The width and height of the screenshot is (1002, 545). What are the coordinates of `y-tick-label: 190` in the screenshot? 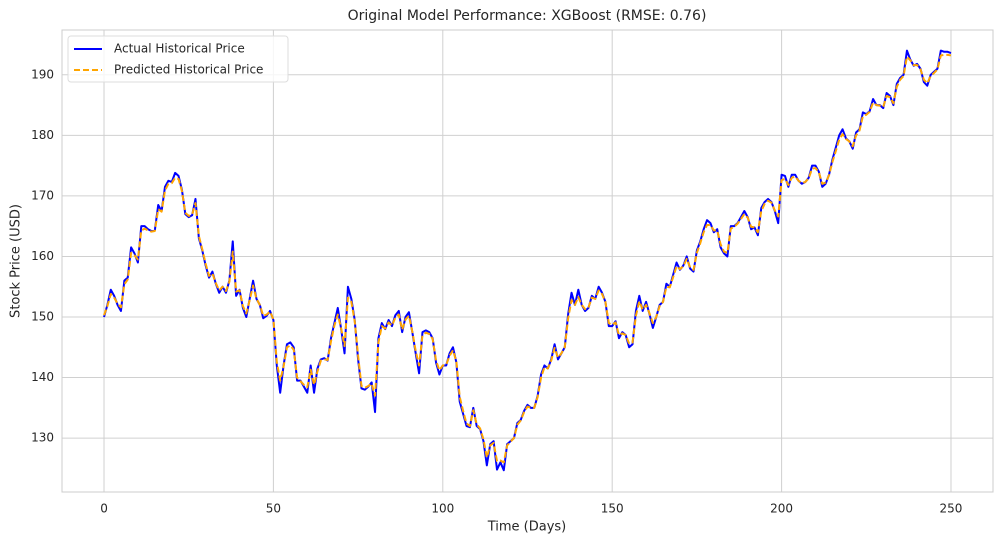 It's located at (42, 74).